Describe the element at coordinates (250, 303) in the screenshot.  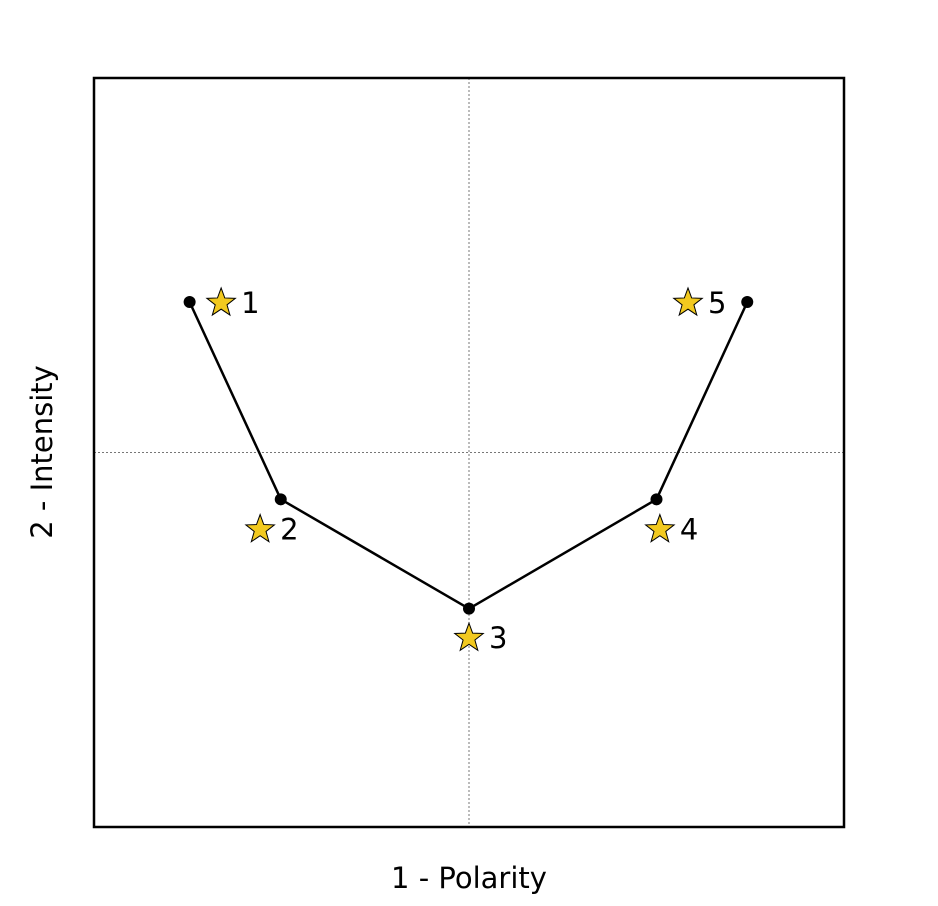
I see `point-label-1: 1` at that location.